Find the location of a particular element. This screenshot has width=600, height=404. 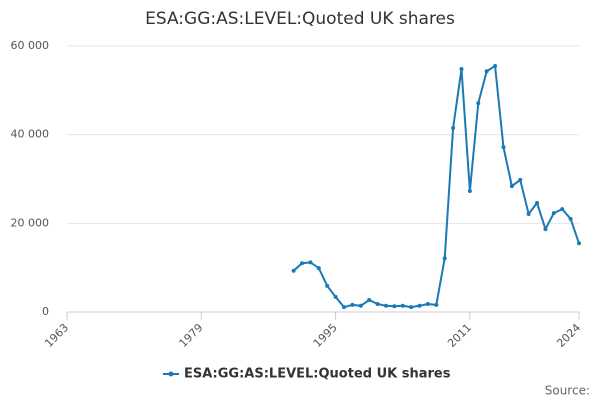

x-tick-label: 1995 is located at coordinates (325, 335).